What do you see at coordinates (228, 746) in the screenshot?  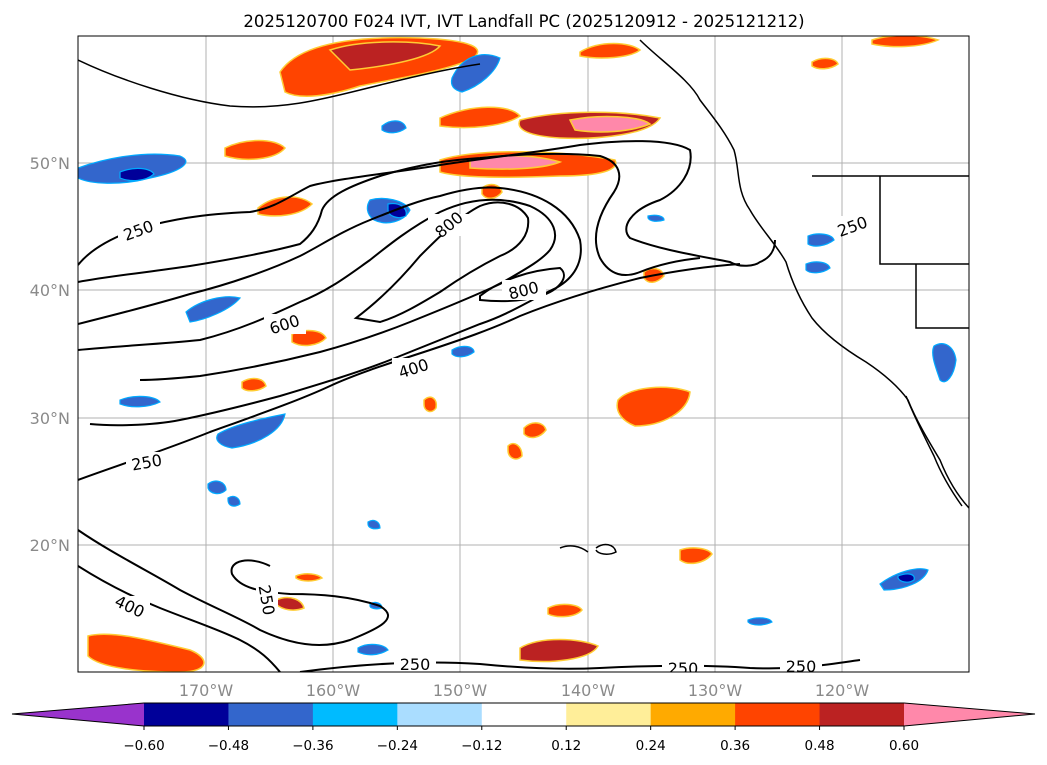 I see `colorbar-tick-label: −0.48` at bounding box center [228, 746].